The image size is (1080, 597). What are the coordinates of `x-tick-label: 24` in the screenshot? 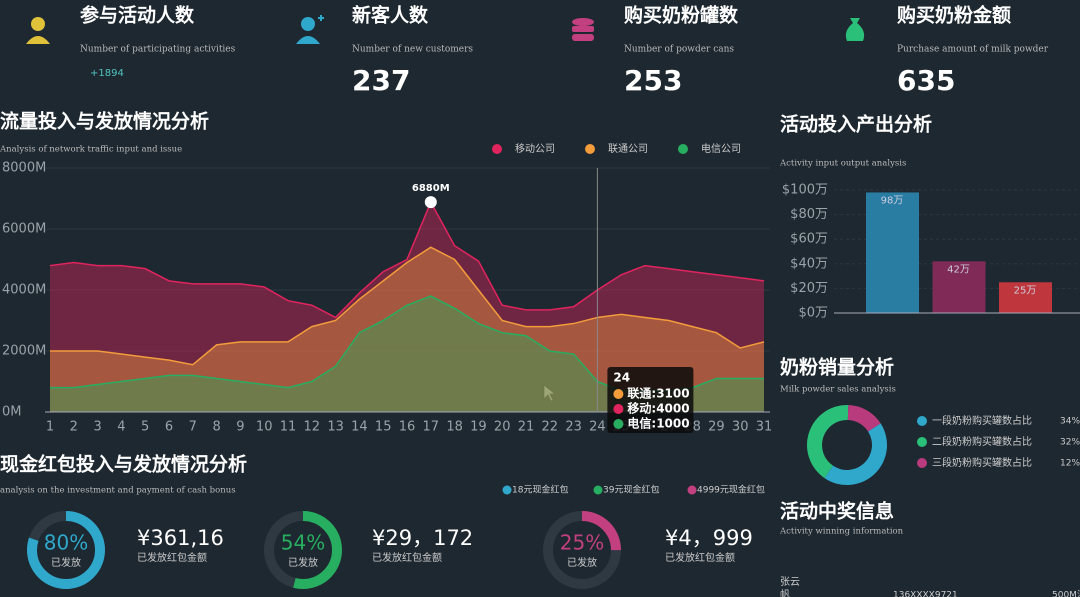 It's located at (597, 427).